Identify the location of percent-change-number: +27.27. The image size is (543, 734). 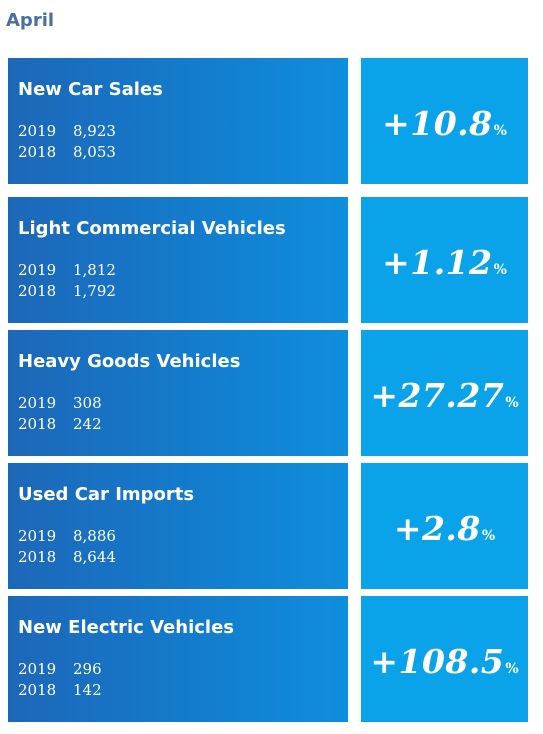
(437, 395).